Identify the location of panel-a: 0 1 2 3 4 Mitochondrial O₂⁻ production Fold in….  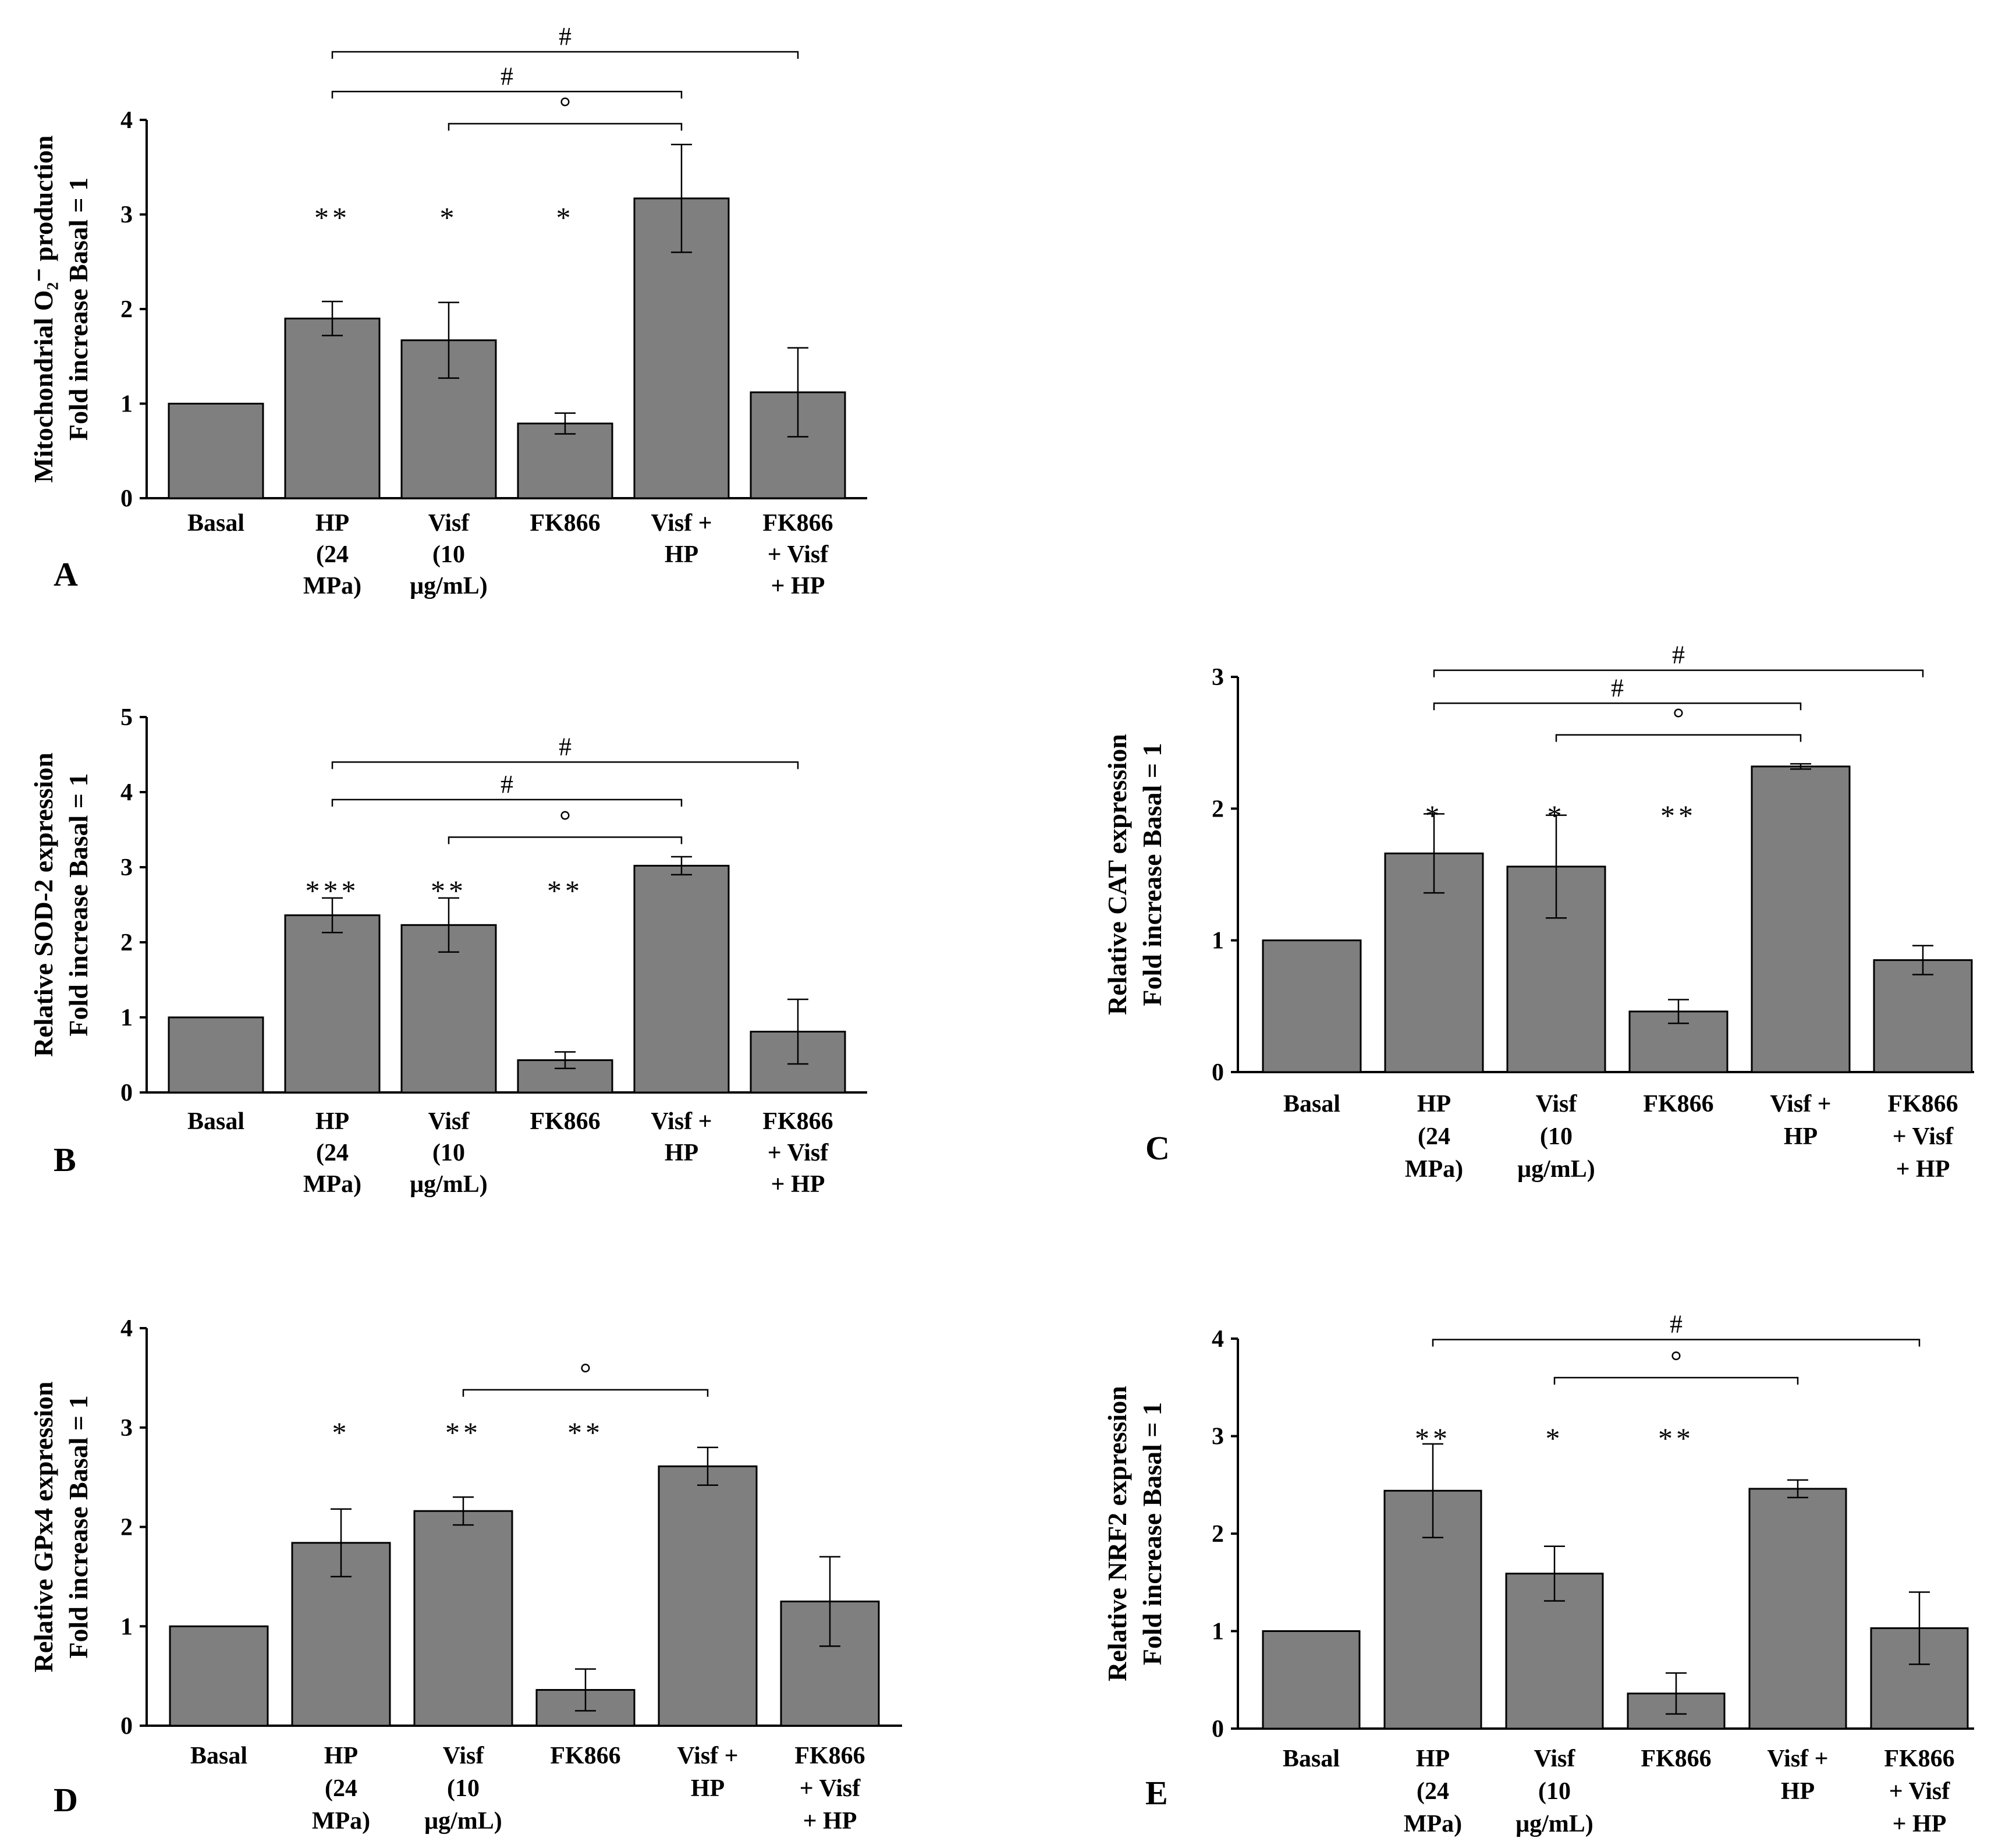
(448, 311).